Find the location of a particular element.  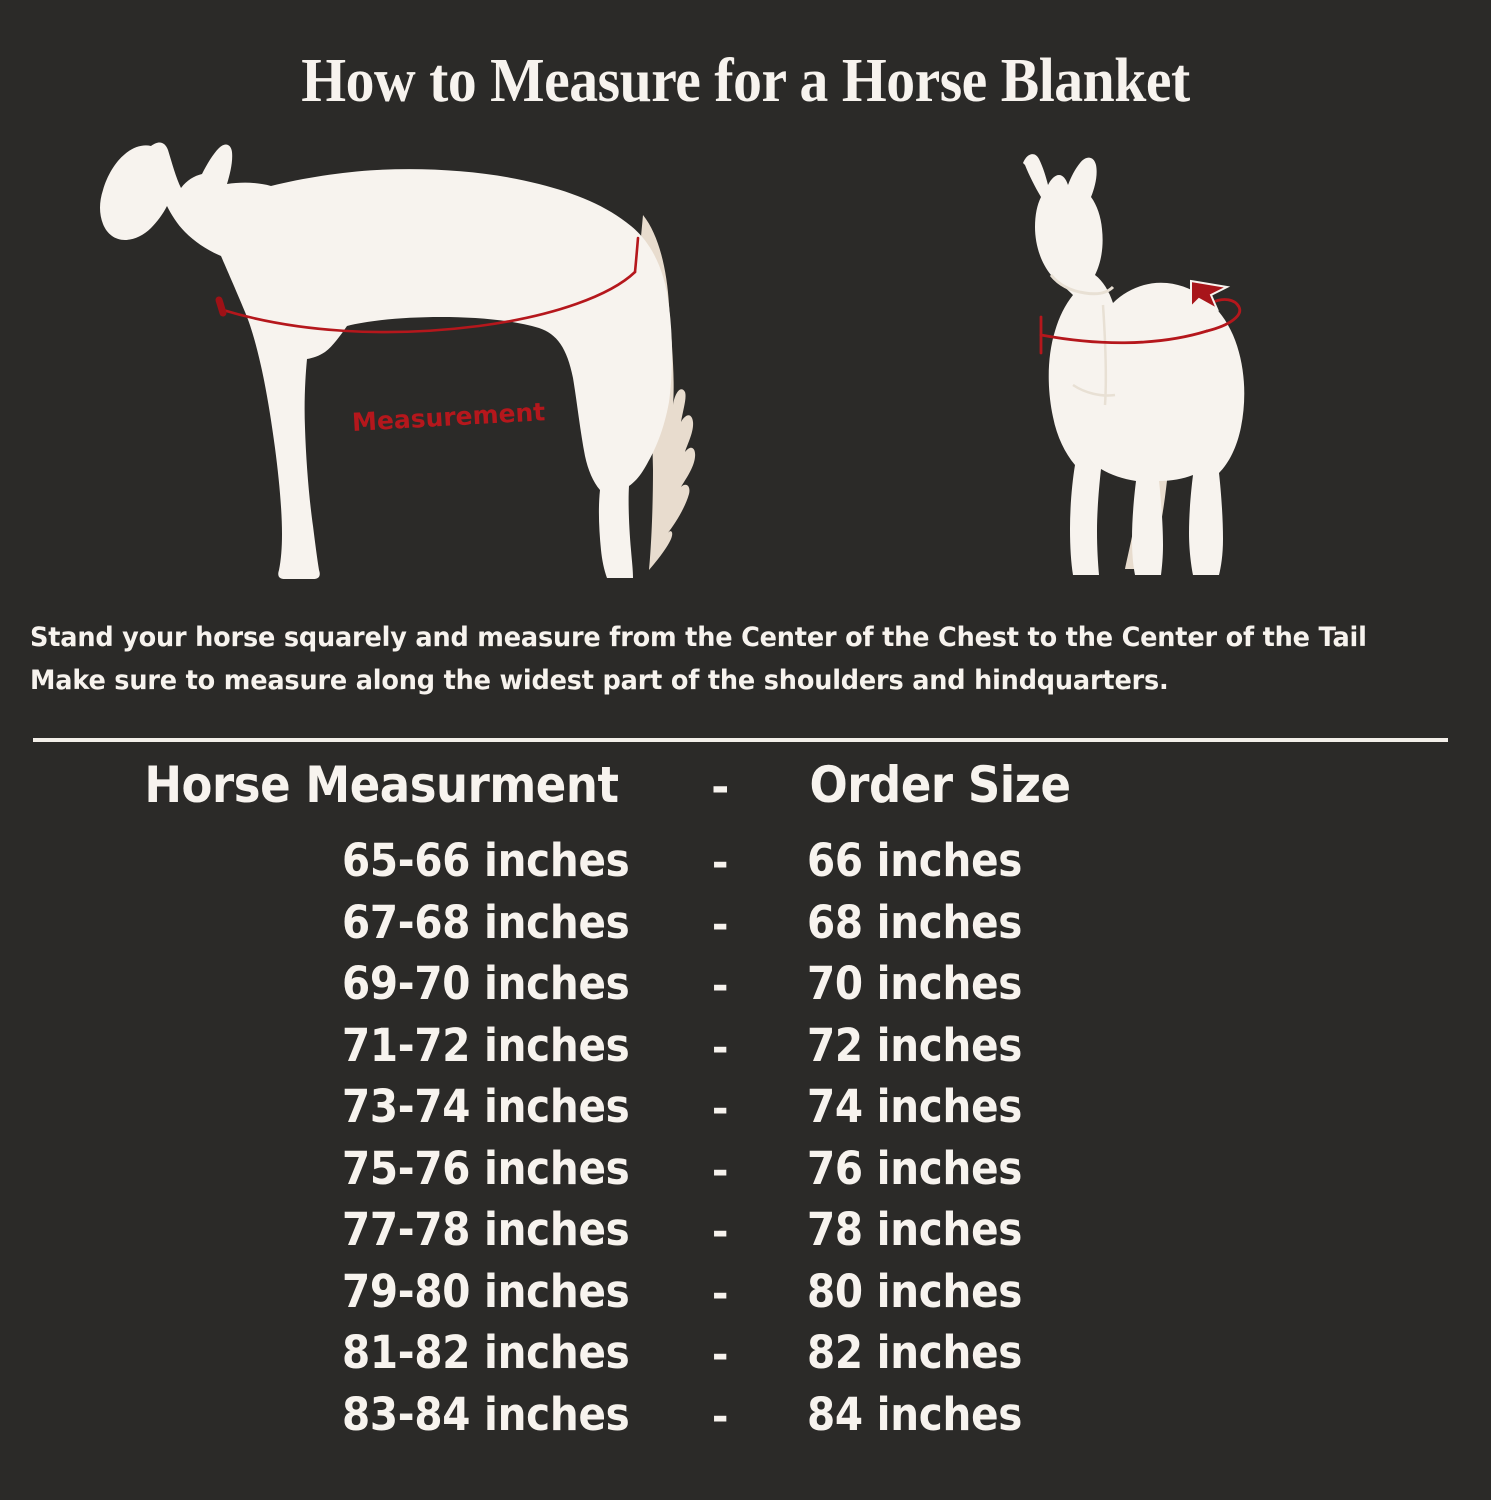

page-title: How to Measure for a Horse Blanket is located at coordinates (745, 81).